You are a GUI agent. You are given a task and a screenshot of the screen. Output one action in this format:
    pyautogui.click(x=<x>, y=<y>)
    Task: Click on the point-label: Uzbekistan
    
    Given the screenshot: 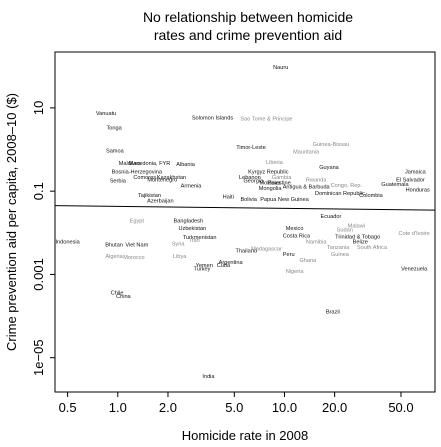 What is the action you would take?
    pyautogui.click(x=192, y=229)
    